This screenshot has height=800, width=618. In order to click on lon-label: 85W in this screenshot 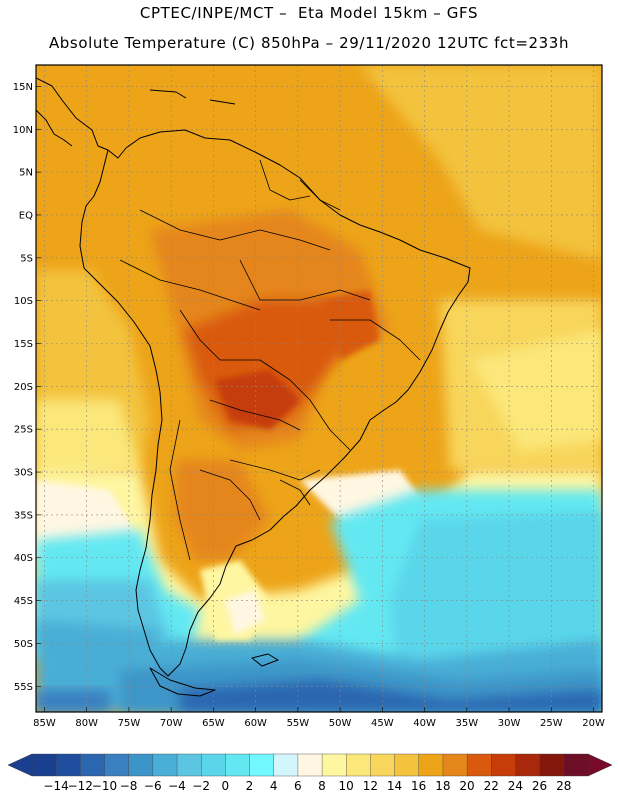, I will do `click(44, 723)`.